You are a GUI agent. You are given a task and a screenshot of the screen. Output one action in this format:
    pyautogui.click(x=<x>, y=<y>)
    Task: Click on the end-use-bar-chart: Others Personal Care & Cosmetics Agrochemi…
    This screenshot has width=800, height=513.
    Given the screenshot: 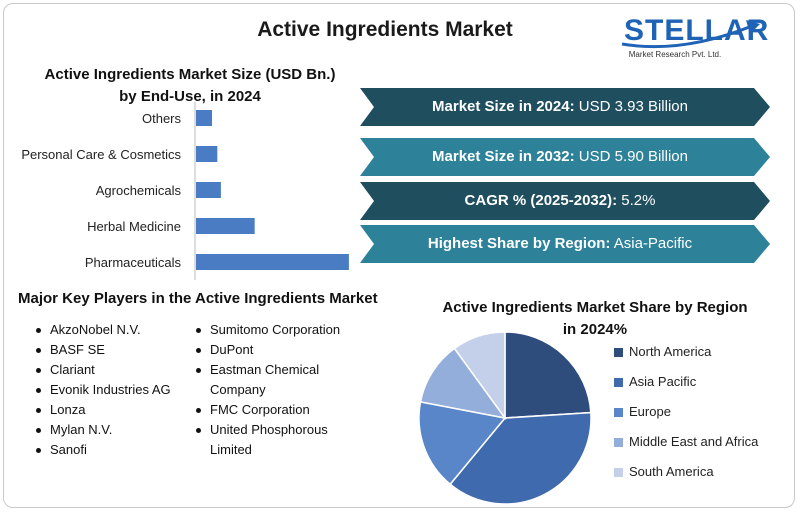 What is the action you would take?
    pyautogui.click(x=185, y=191)
    